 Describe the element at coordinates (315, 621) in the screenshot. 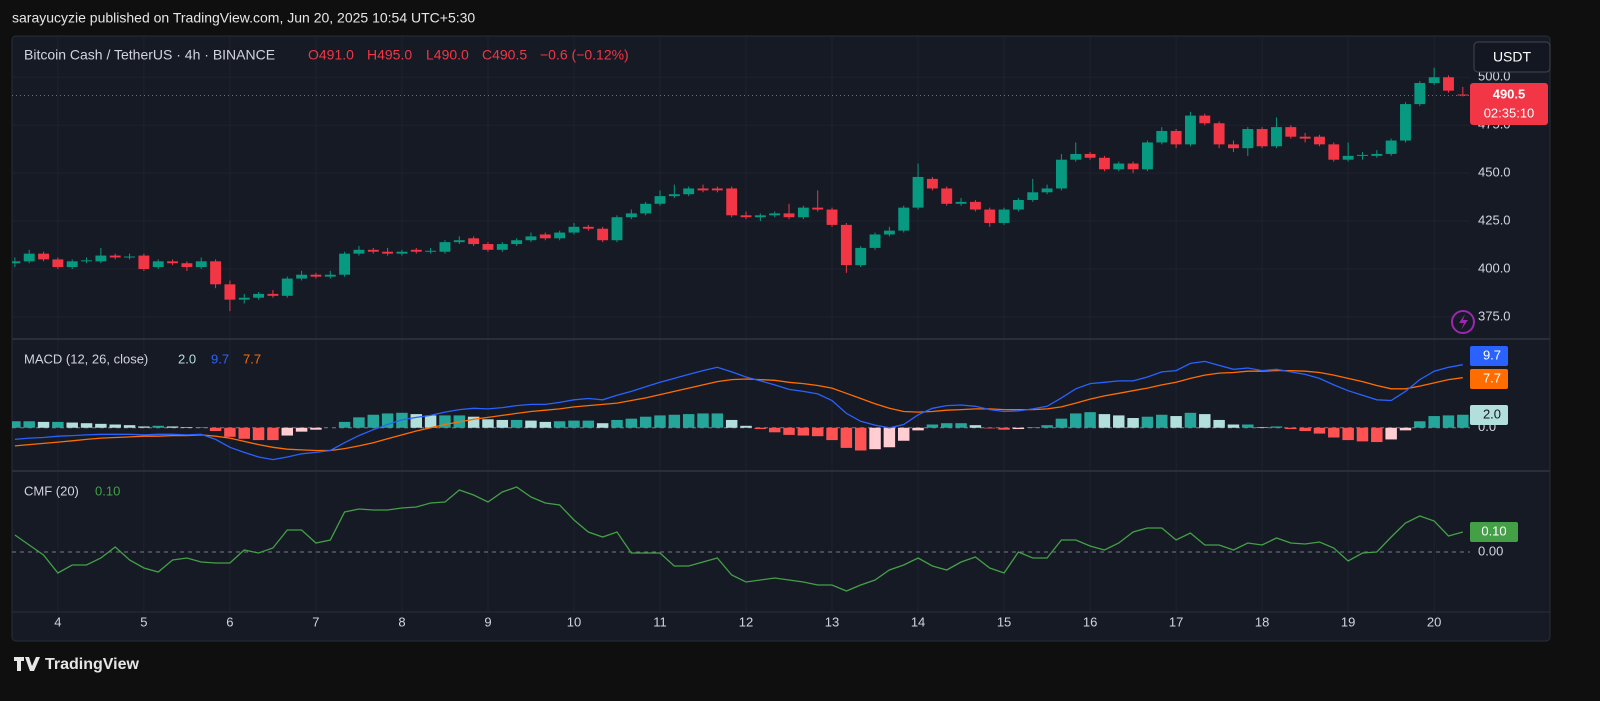

I see `x-tick-label: 7` at that location.